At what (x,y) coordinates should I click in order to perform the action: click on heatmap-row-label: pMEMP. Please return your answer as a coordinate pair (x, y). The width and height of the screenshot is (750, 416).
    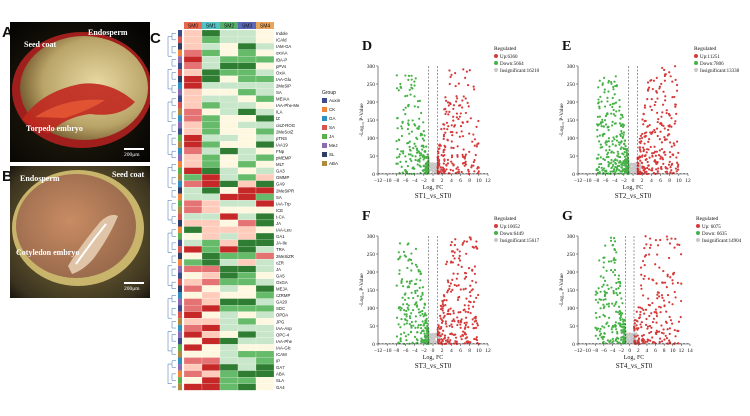
    Looking at the image, I should click on (283, 158).